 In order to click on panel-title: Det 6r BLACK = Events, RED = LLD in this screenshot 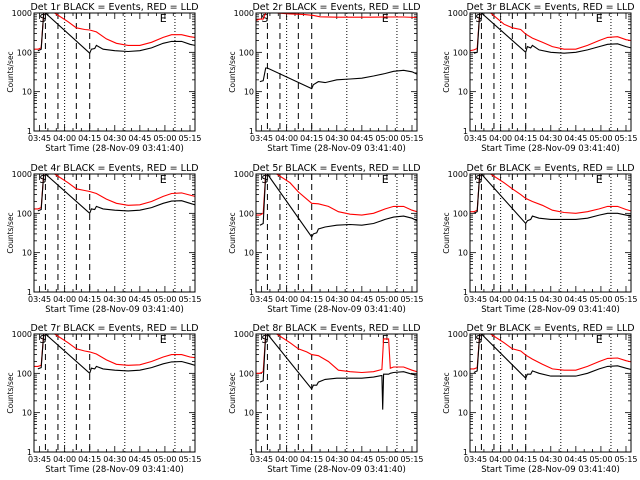, I will do `click(550, 168)`.